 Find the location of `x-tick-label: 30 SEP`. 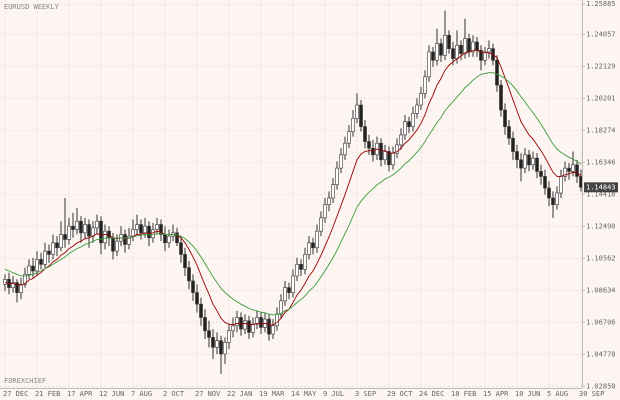

x-tick-label: 30 SEP is located at coordinates (591, 394).